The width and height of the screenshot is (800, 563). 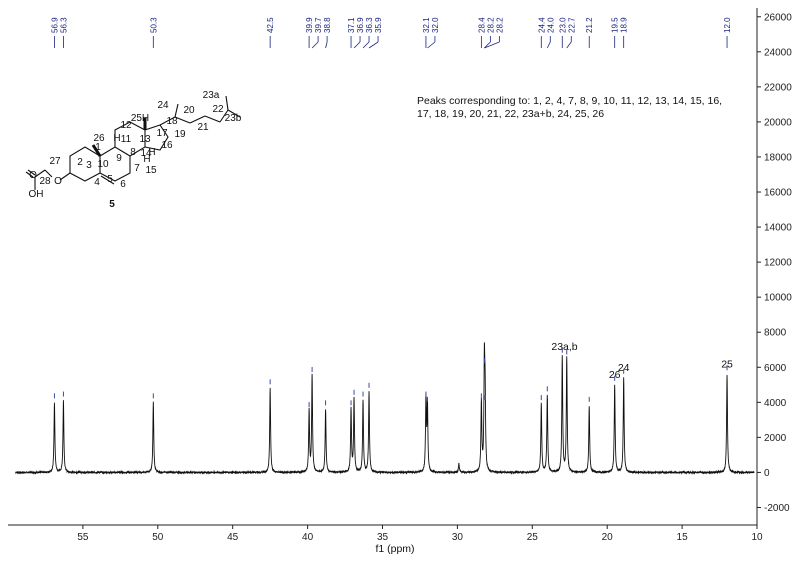 What do you see at coordinates (351, 25) in the screenshot?
I see `peak-shift-label: 37.1` at bounding box center [351, 25].